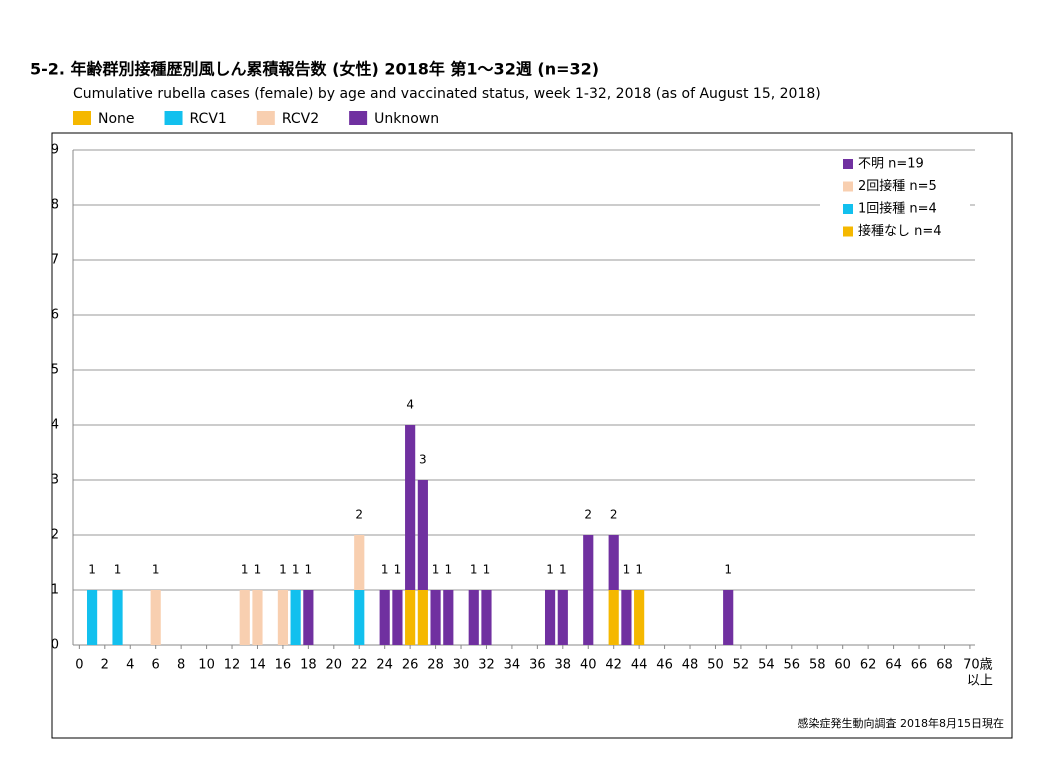 This screenshot has height=757, width=1038. I want to click on legend-label: None, so click(116, 119).